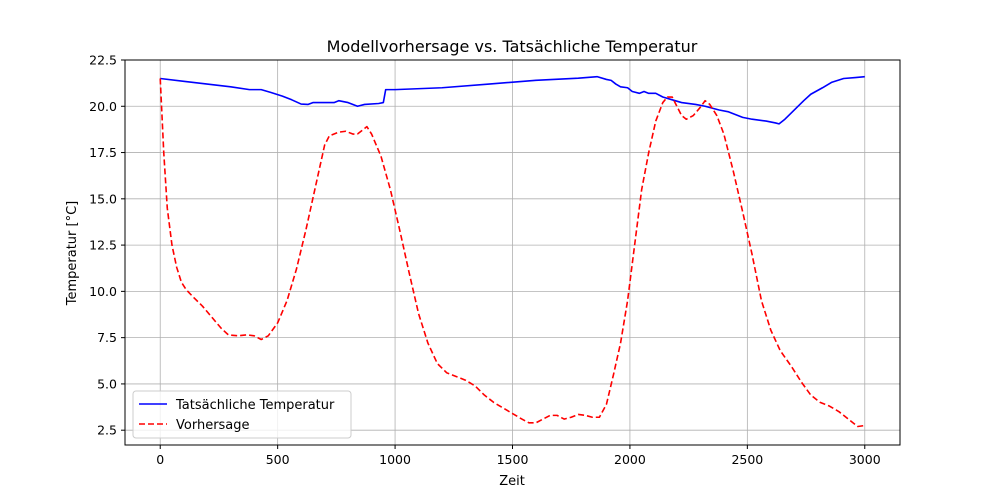 This screenshot has height=500, width=1000. I want to click on x-tick-label: 0, so click(160, 459).